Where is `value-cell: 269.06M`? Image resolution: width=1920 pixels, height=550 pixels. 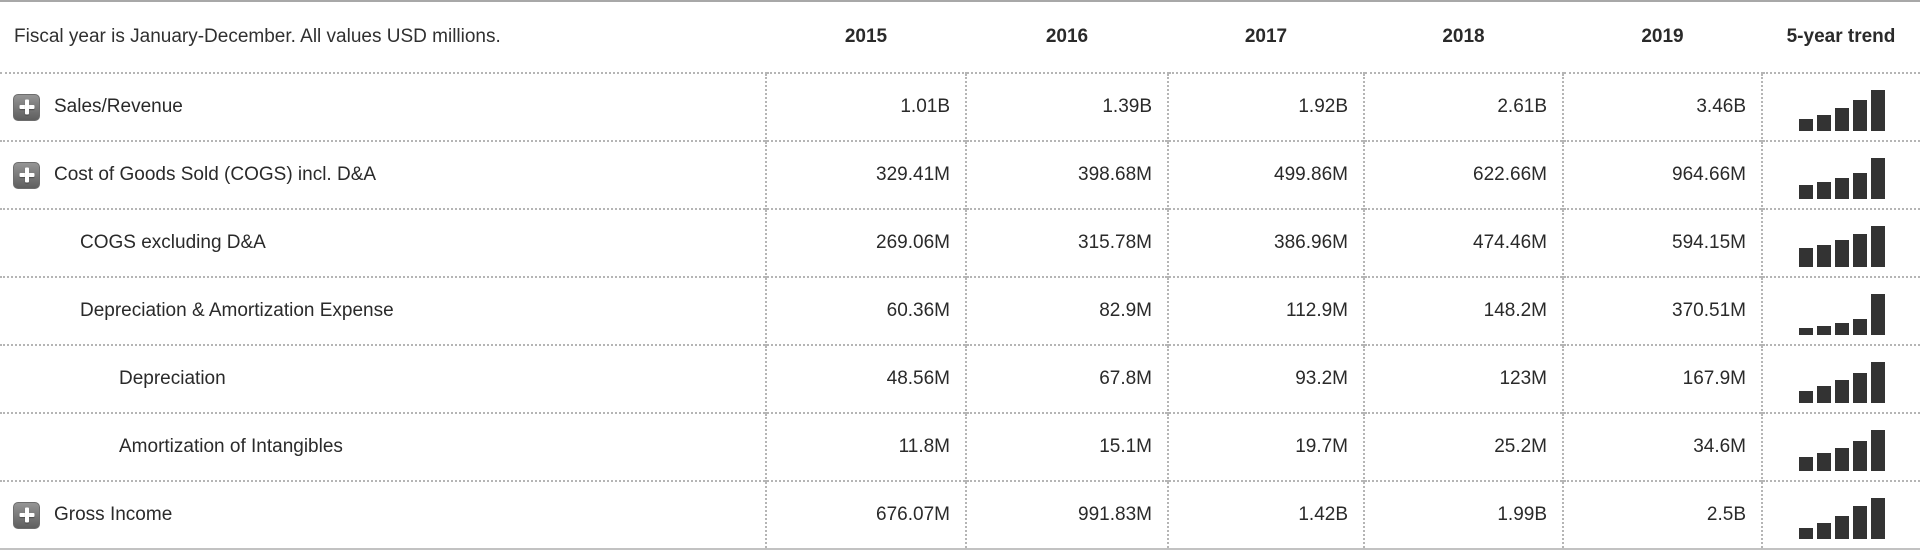 value-cell: 269.06M is located at coordinates (865, 242).